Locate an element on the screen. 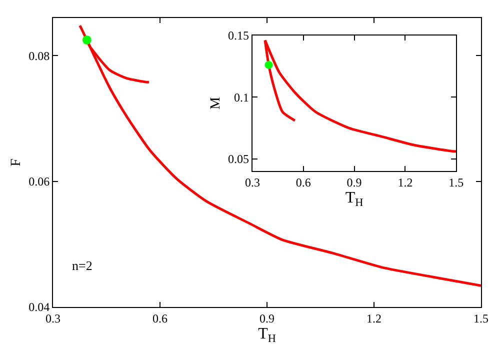  annotation: n=2 is located at coordinates (82, 265).